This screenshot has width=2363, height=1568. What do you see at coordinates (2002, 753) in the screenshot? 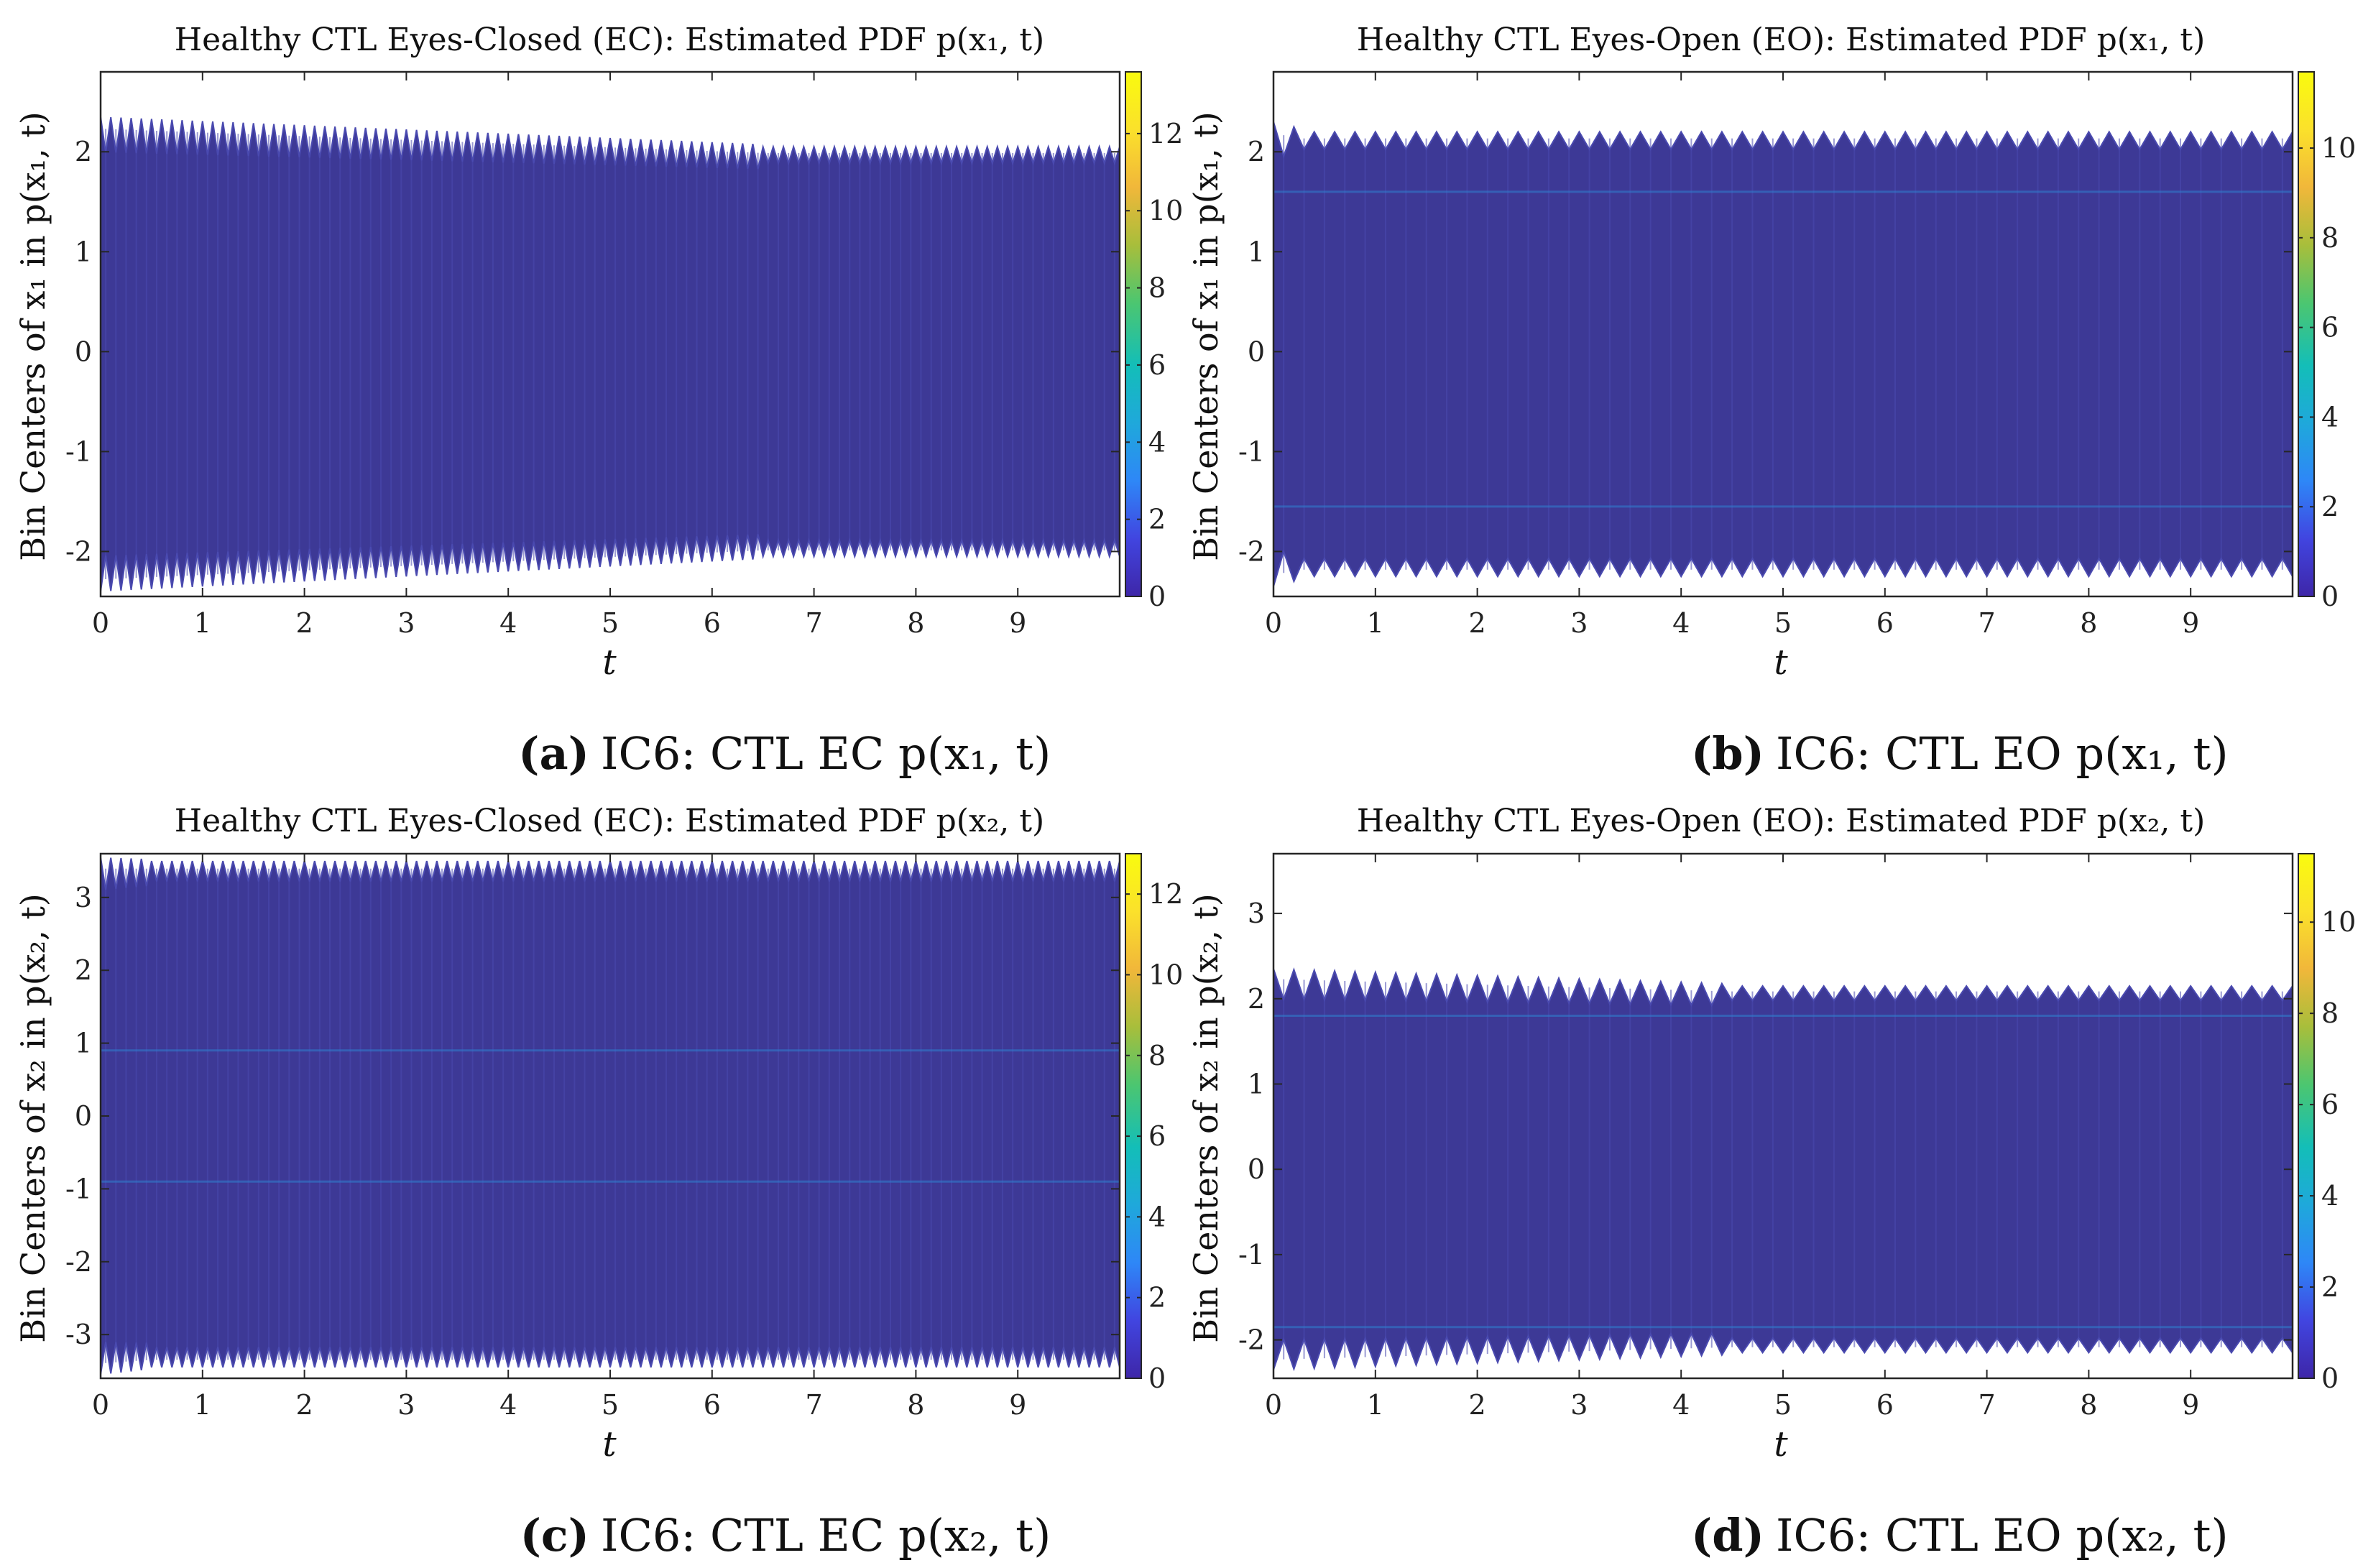
I see `panel-b-caption-text: IC6: CTL EO p(x₁, t)` at bounding box center [2002, 753].